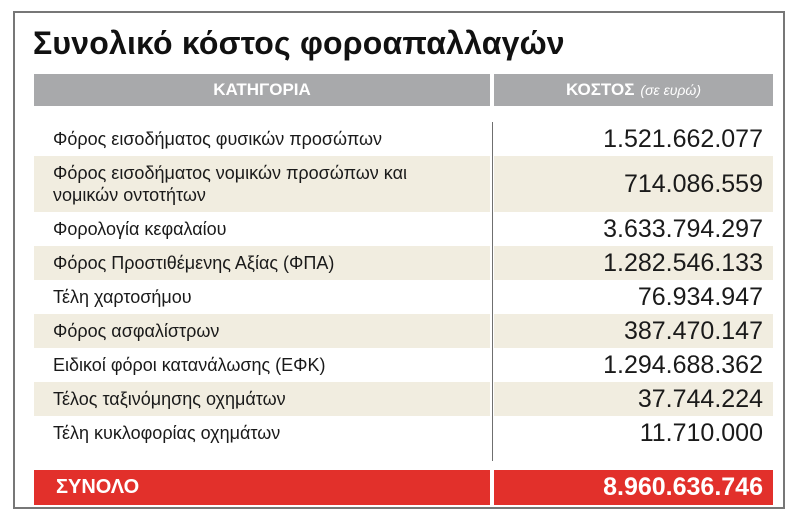 The height and width of the screenshot is (522, 800). Describe the element at coordinates (167, 433) in the screenshot. I see `row-category: Τέλη κυκλοφορίας οχημάτων` at that location.